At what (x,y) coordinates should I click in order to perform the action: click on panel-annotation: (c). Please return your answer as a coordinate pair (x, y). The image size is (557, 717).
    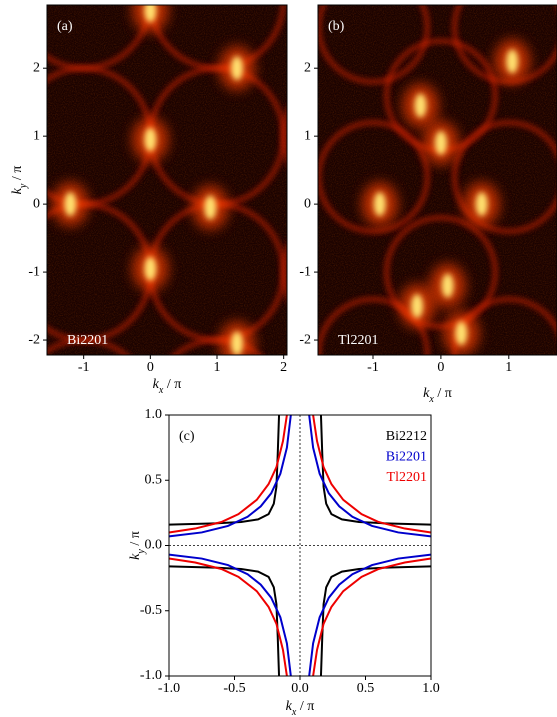
    Looking at the image, I should click on (187, 436).